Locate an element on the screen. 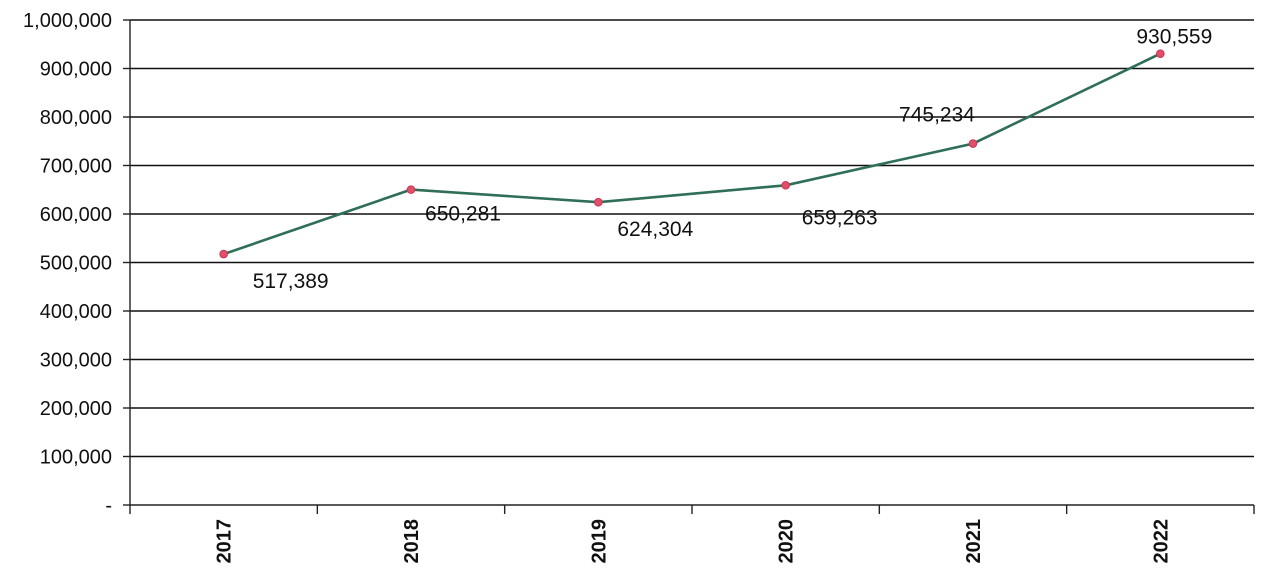 Image resolution: width=1262 pixels, height=578 pixels. x-tick-label: 2021 is located at coordinates (974, 541).